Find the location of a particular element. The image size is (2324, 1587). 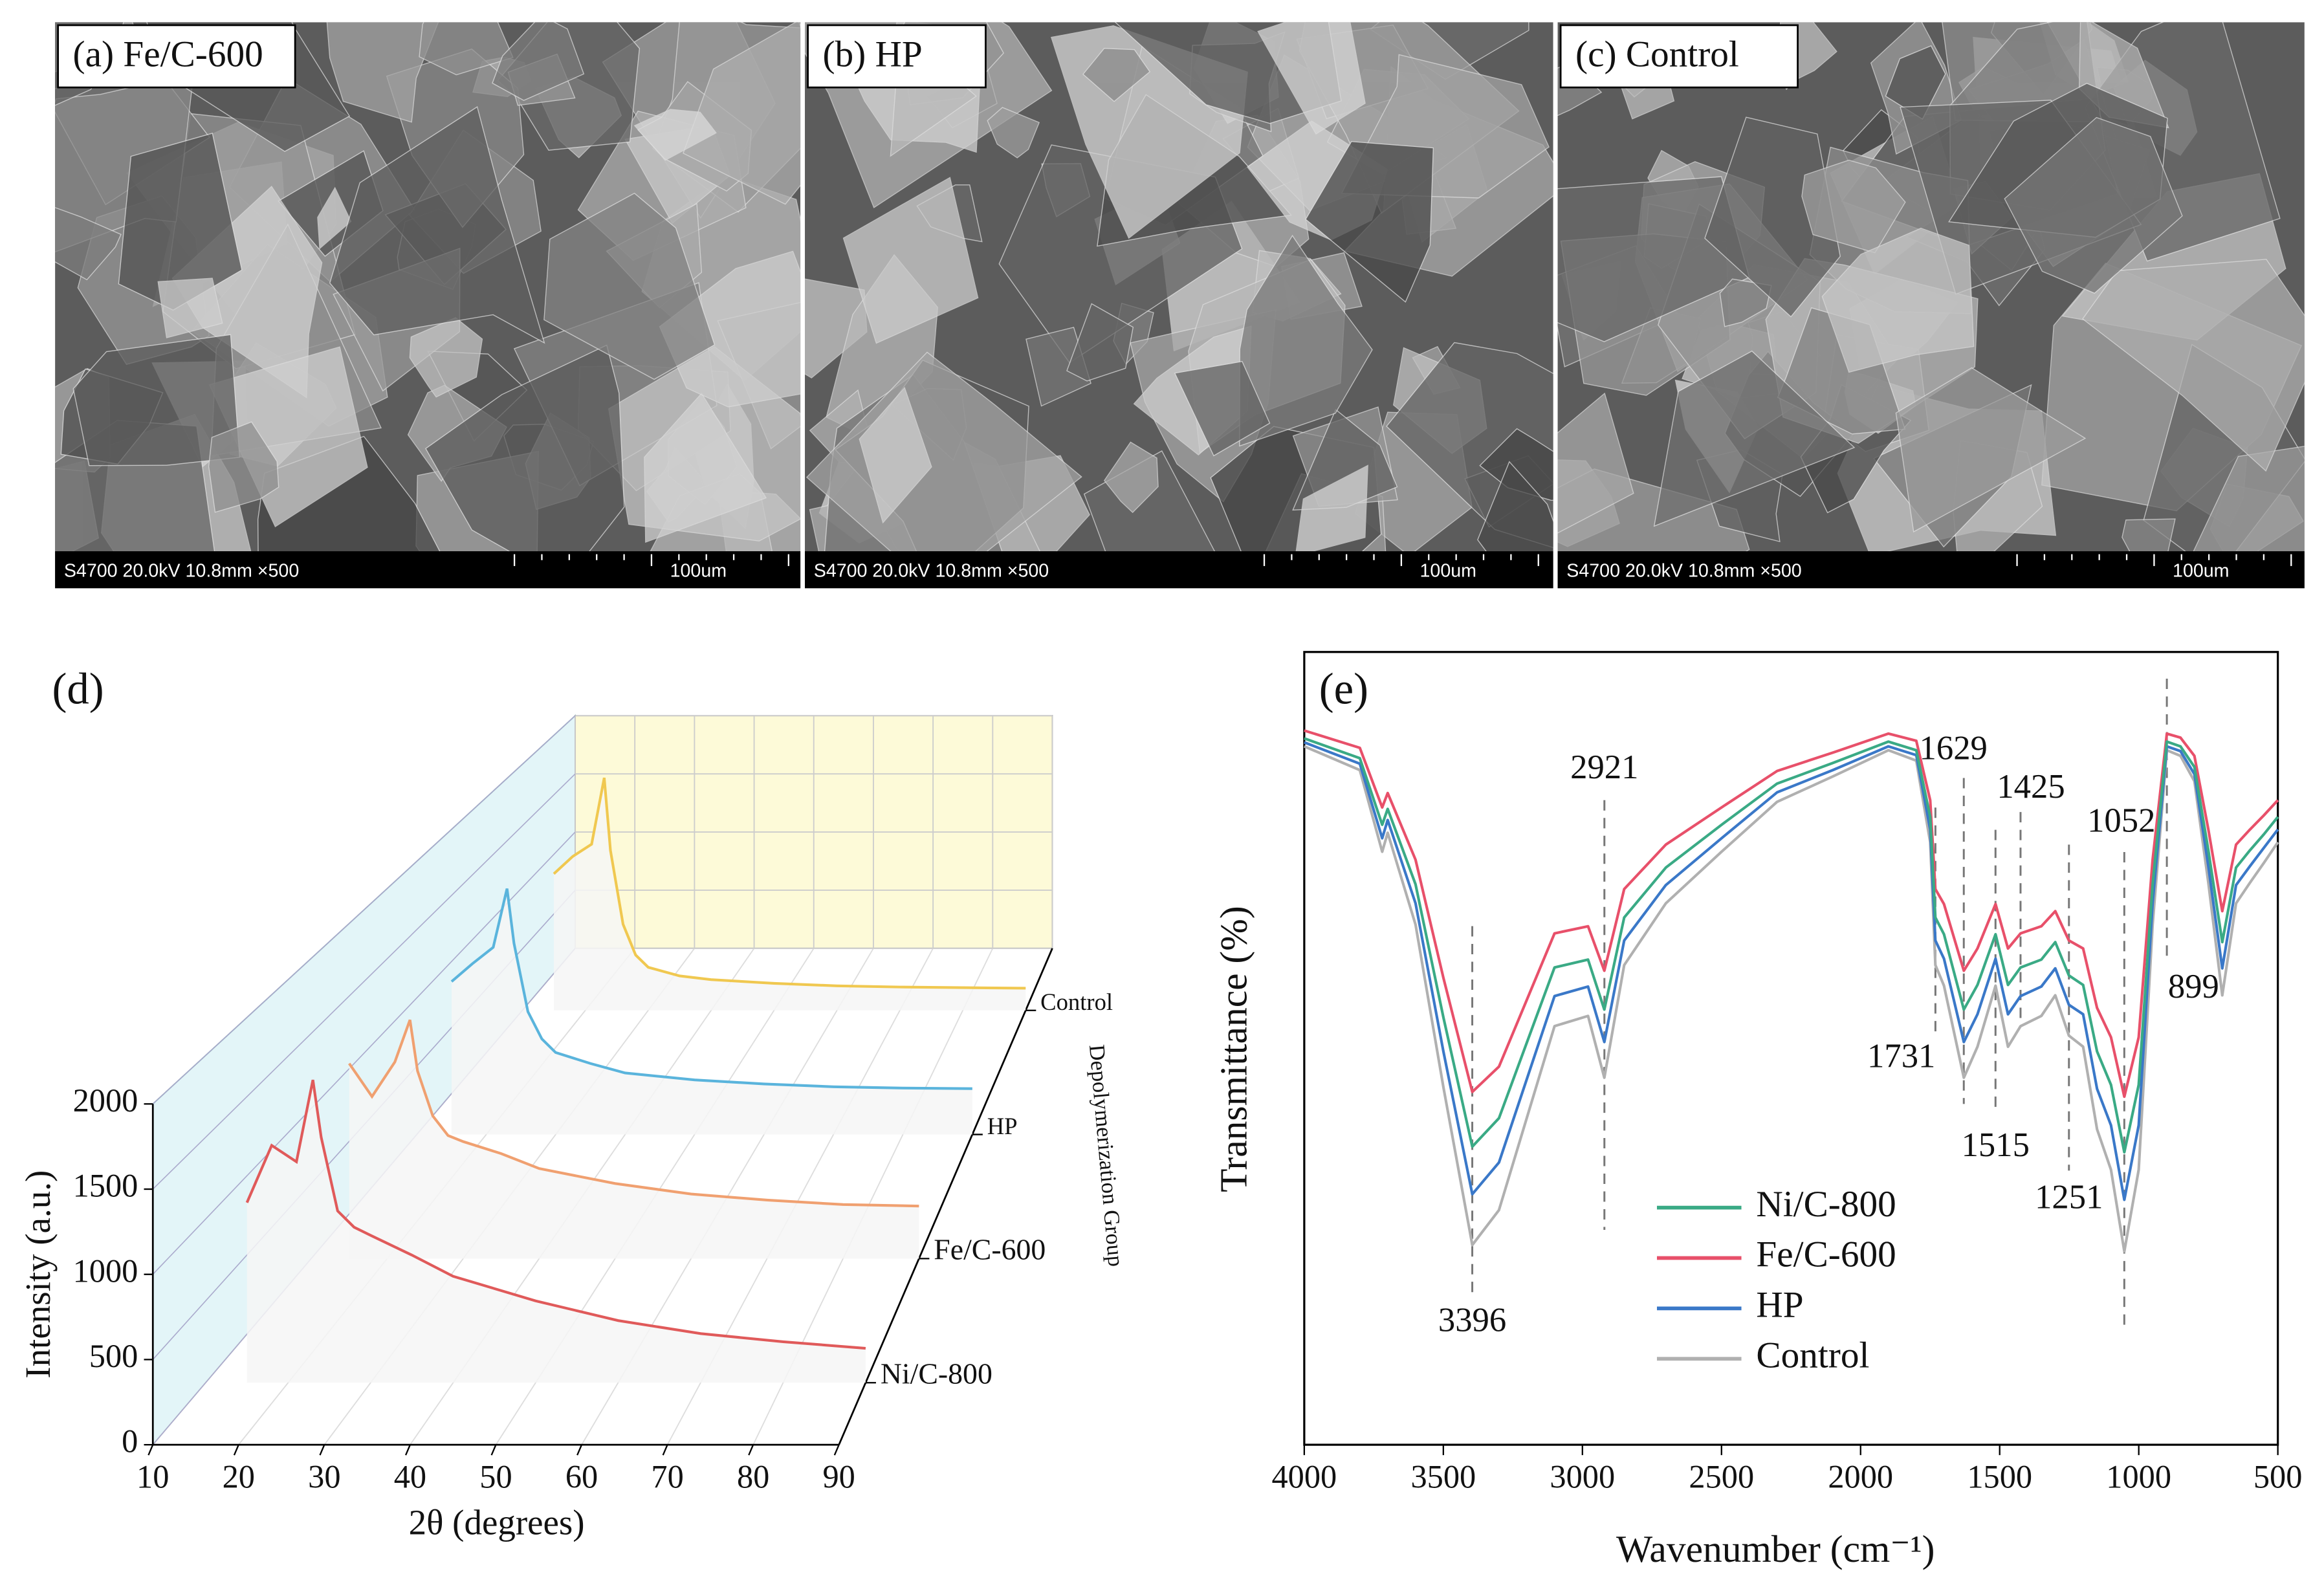

x-tick-label: 50 is located at coordinates (495, 1477).